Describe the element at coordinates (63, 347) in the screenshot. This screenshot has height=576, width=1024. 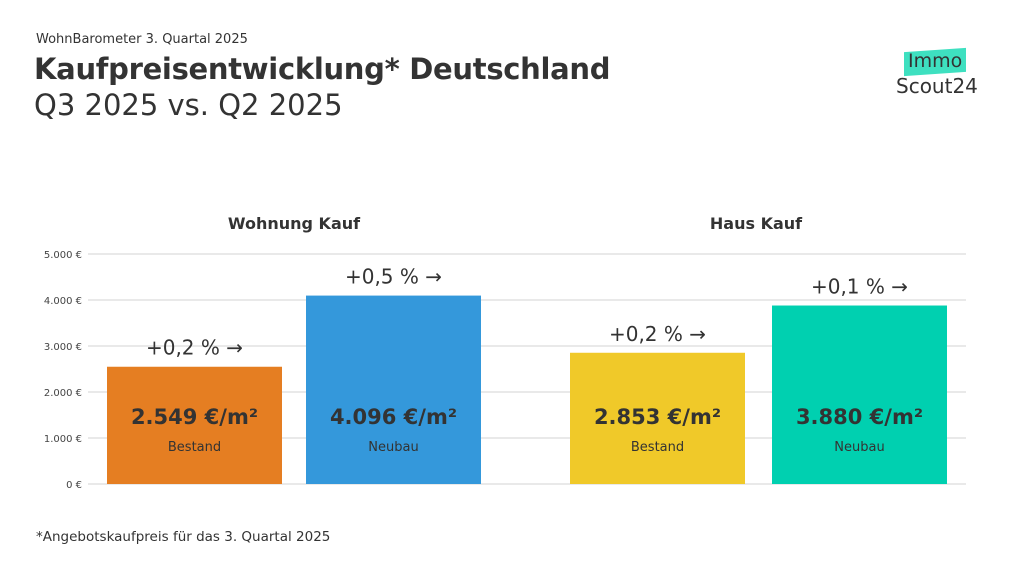
I see `y-tick-label: 3.000 €` at that location.